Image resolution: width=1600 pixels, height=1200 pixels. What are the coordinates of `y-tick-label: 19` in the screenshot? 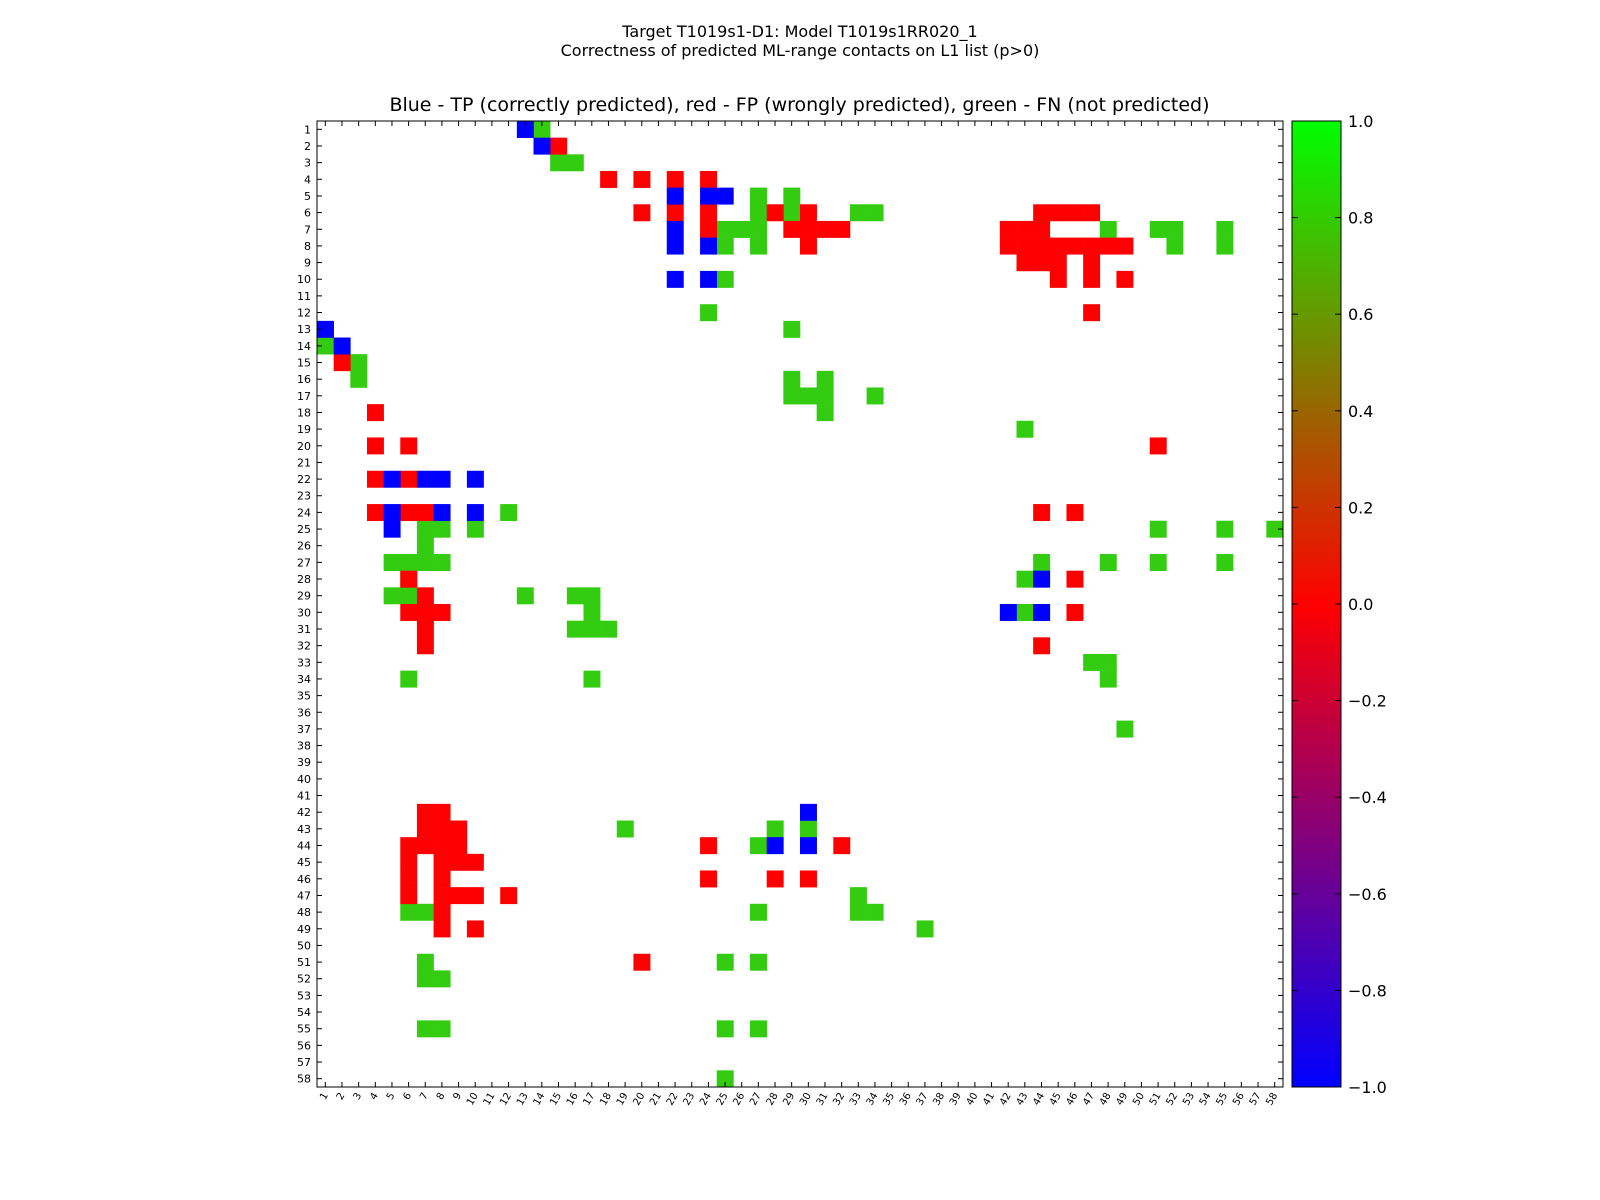 It's located at (304, 429).